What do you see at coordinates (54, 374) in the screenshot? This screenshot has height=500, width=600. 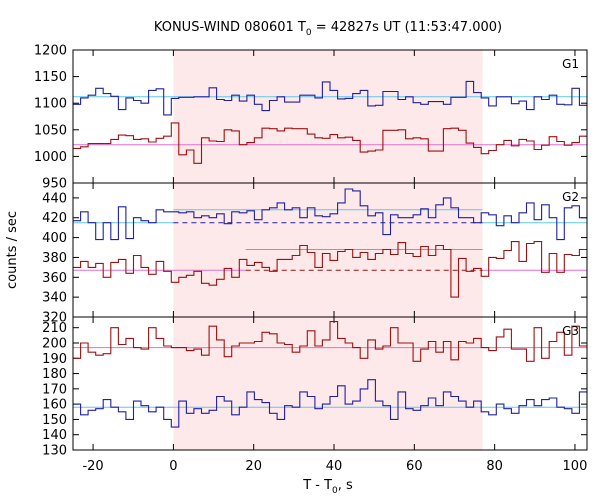 I see `y-tick-label: 180` at bounding box center [54, 374].